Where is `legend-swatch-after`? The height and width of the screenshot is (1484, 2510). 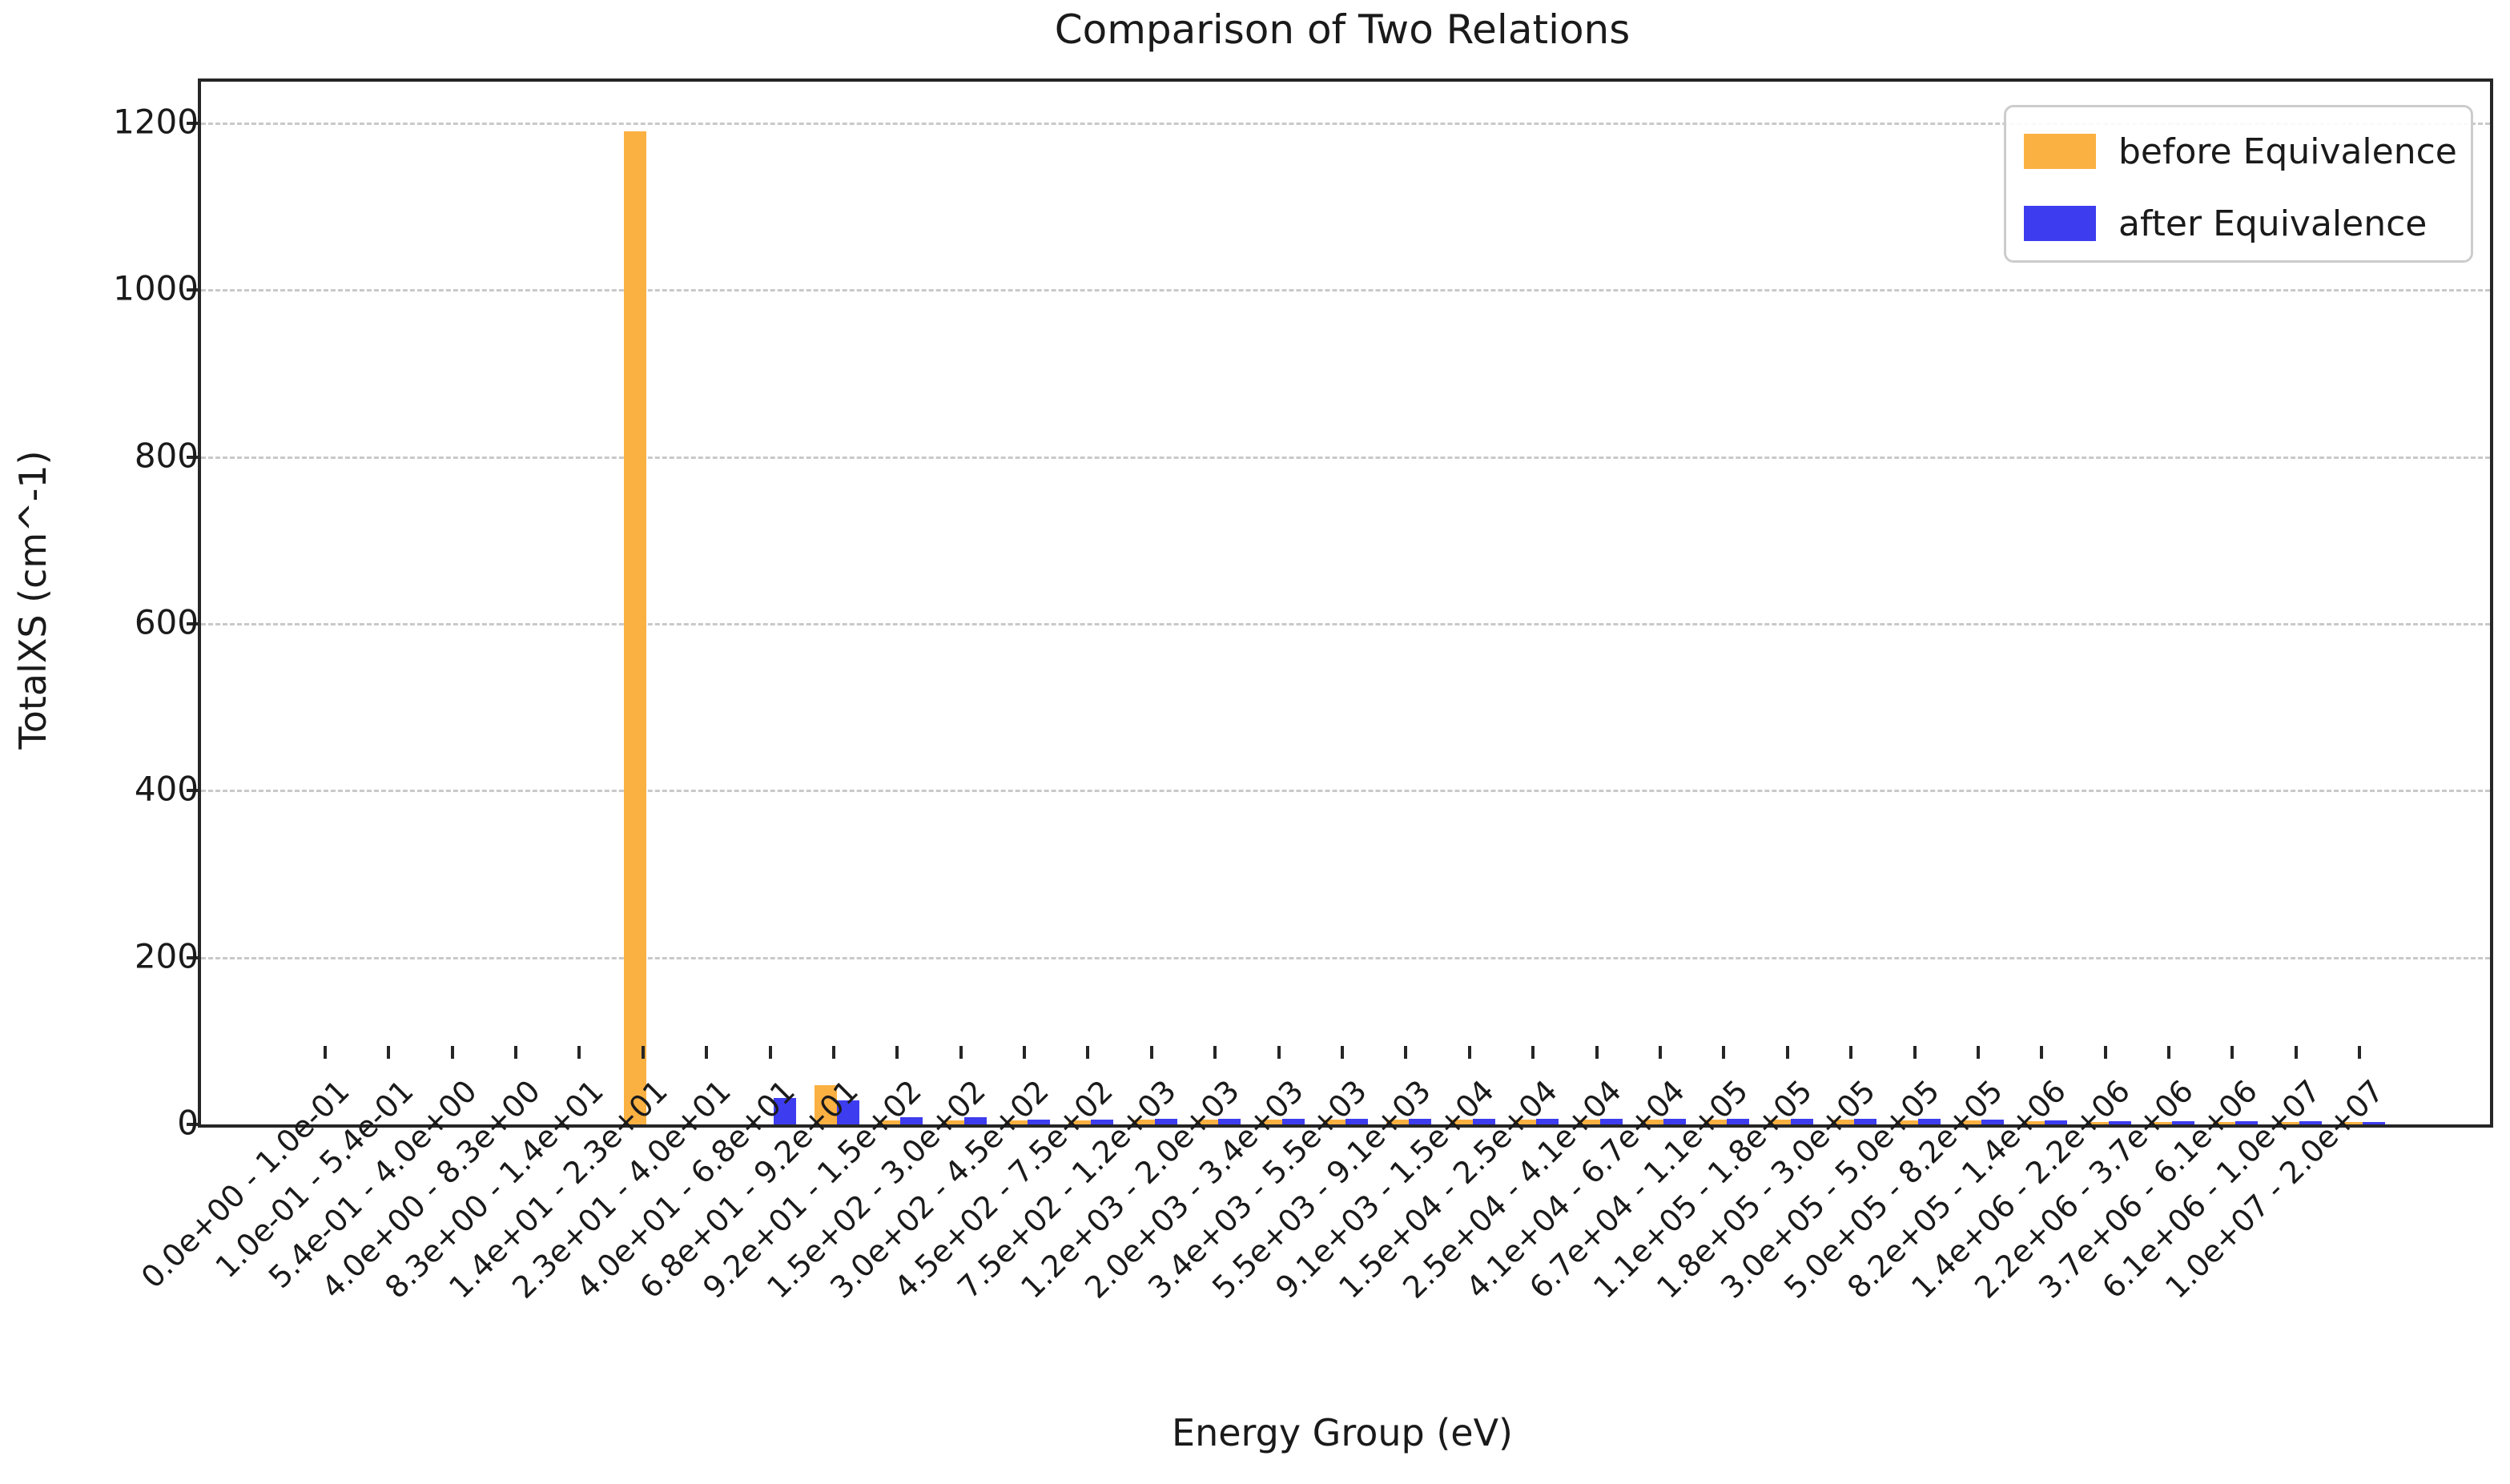
legend-swatch-after is located at coordinates (2060, 223).